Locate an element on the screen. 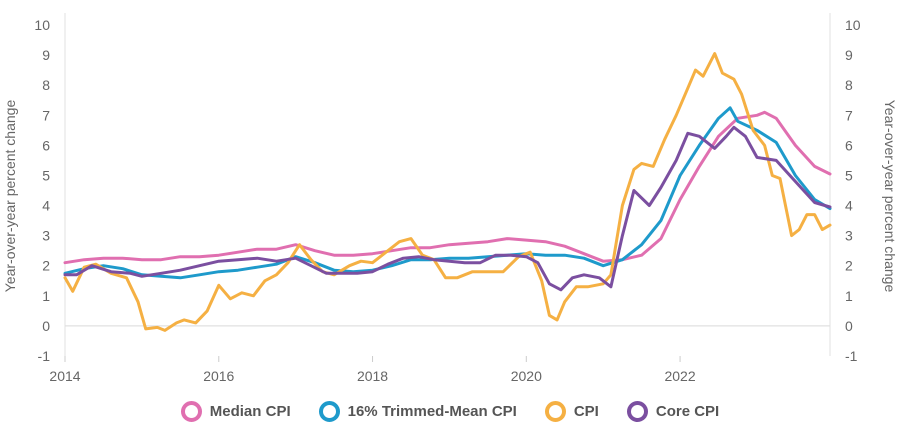  x-axis: 2014 2016 2018 2020 2022 is located at coordinates (372, 370).